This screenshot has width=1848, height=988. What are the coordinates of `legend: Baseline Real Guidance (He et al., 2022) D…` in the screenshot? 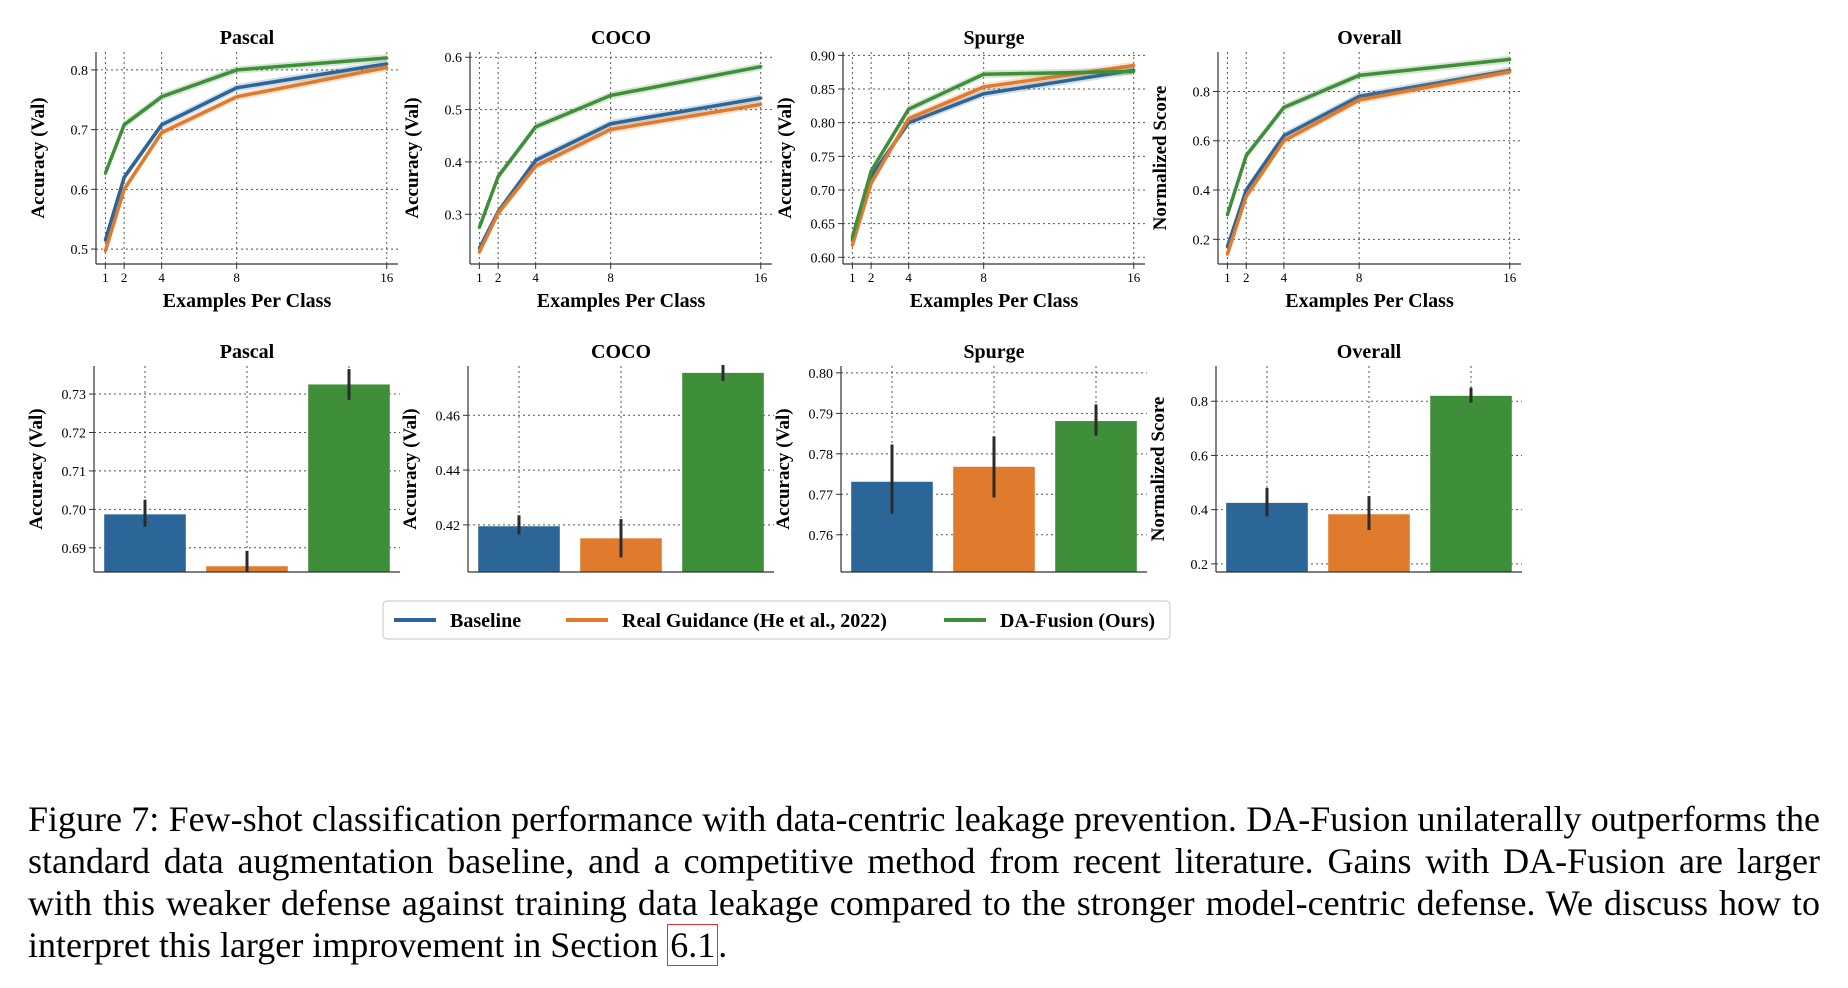 It's located at (776, 620).